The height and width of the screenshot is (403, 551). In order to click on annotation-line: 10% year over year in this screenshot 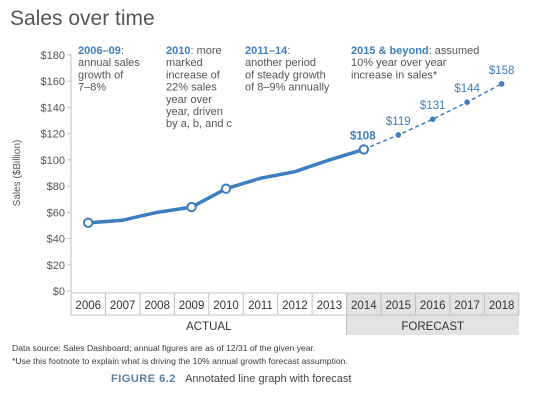, I will do `click(399, 63)`.